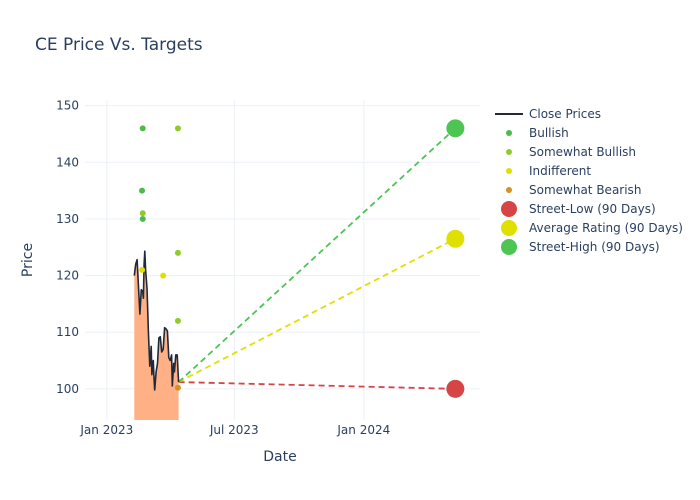 The image size is (700, 500). I want to click on y-tick-label: 130, so click(67, 219).